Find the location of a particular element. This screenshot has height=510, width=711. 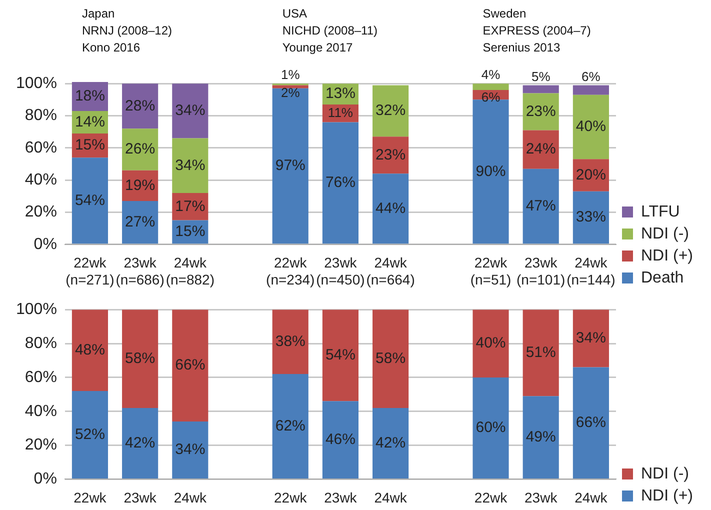

data-label: 76% is located at coordinates (340, 183).